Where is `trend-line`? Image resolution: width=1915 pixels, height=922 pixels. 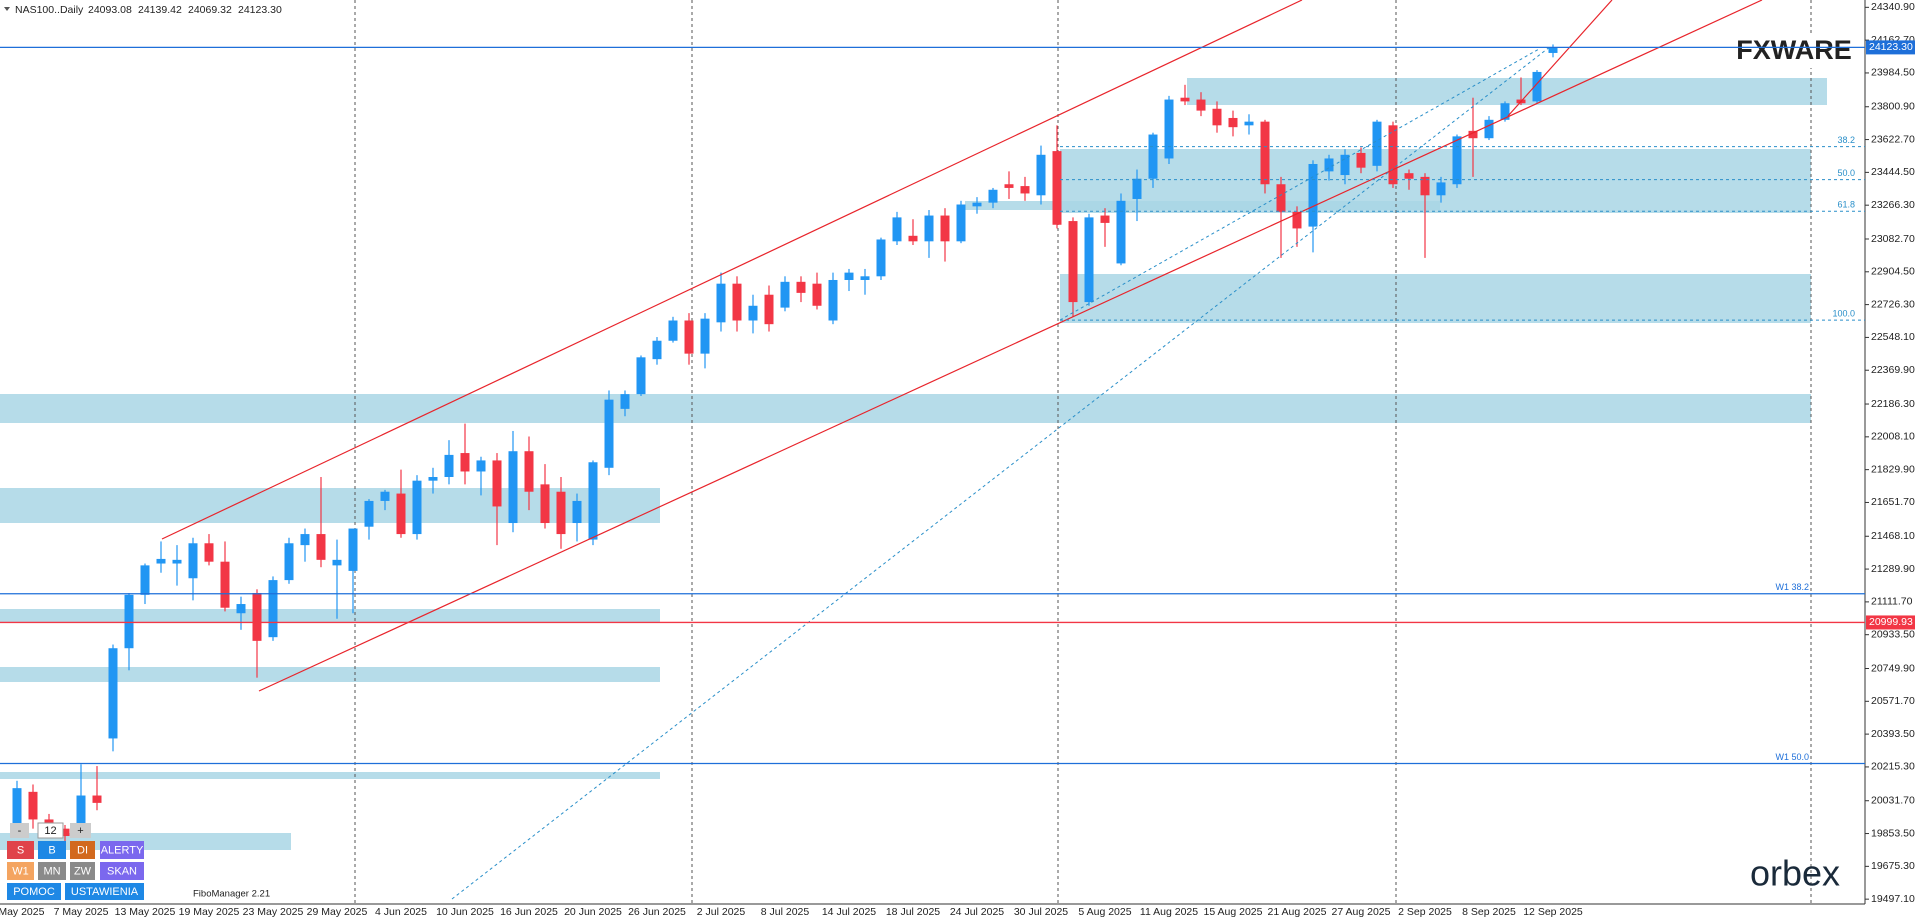 trend-line is located at coordinates (1560, 58).